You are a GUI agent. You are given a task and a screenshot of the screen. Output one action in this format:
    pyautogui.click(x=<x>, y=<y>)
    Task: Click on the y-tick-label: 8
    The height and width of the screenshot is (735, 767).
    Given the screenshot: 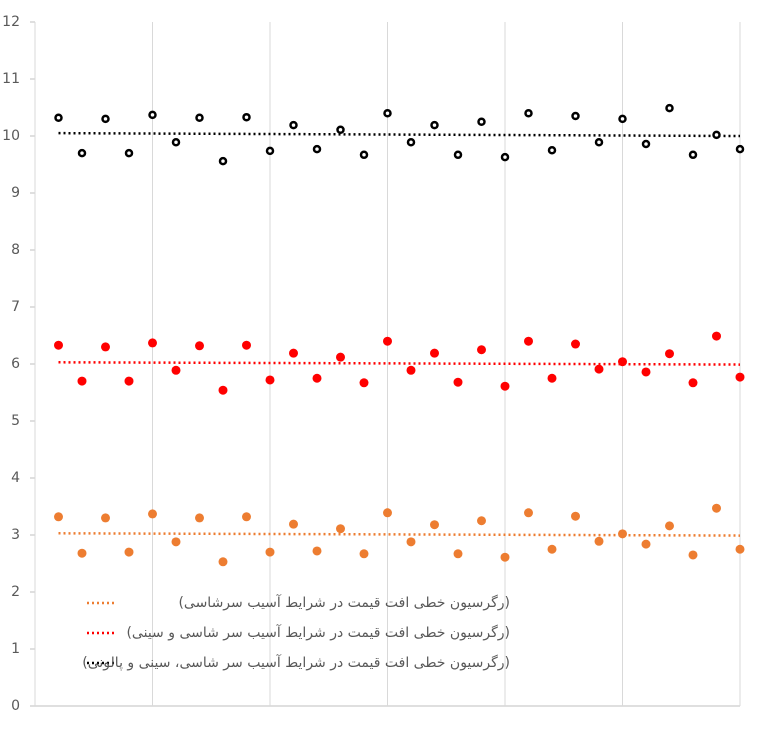 What is the action you would take?
    pyautogui.click(x=15, y=250)
    